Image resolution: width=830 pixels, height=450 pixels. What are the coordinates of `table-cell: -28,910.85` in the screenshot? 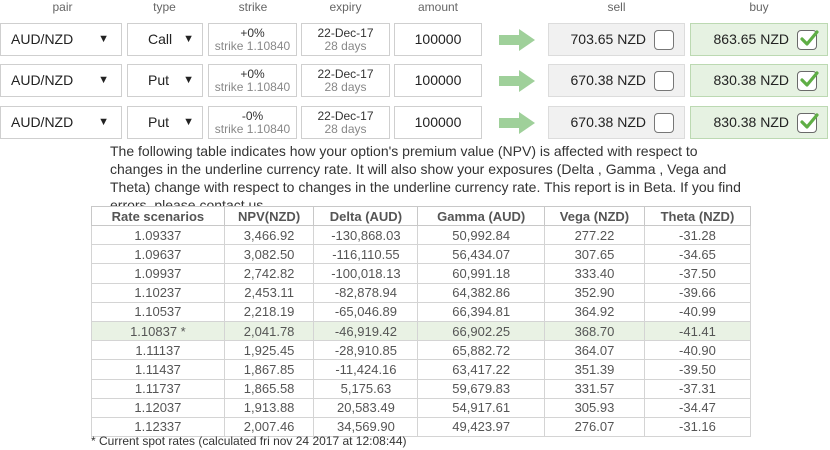 It's located at (366, 350).